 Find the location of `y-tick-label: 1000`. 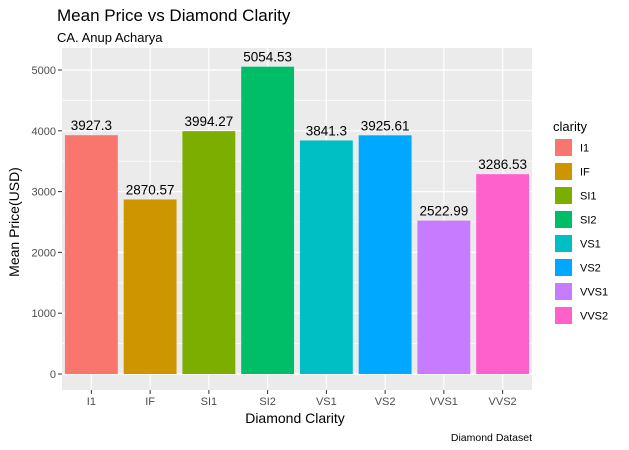

y-tick-label: 1000 is located at coordinates (44, 314).